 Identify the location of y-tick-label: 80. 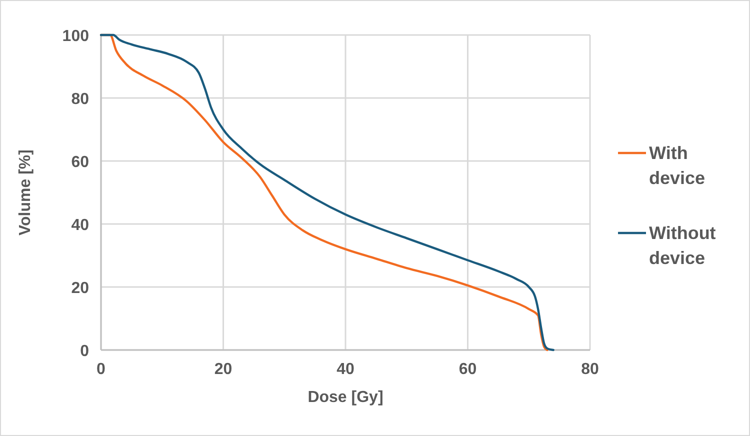
(80, 99).